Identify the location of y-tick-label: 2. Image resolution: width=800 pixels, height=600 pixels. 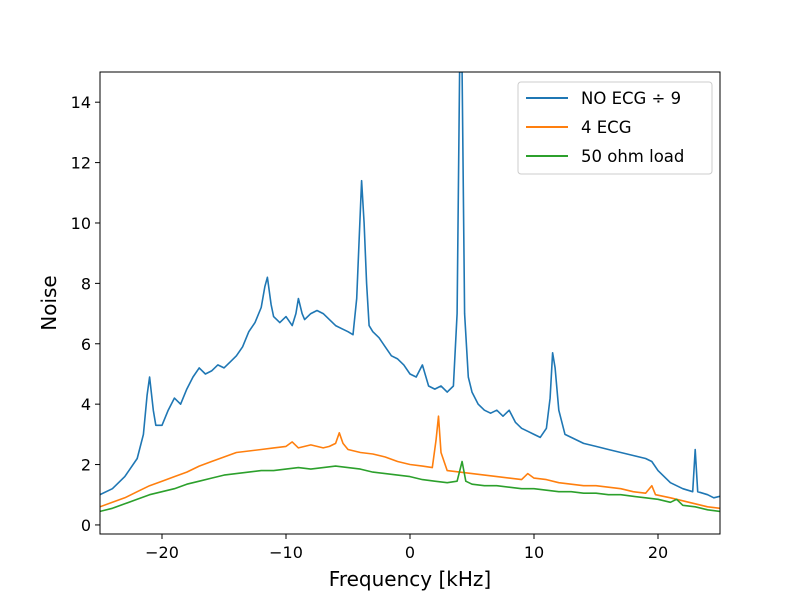
(86, 465).